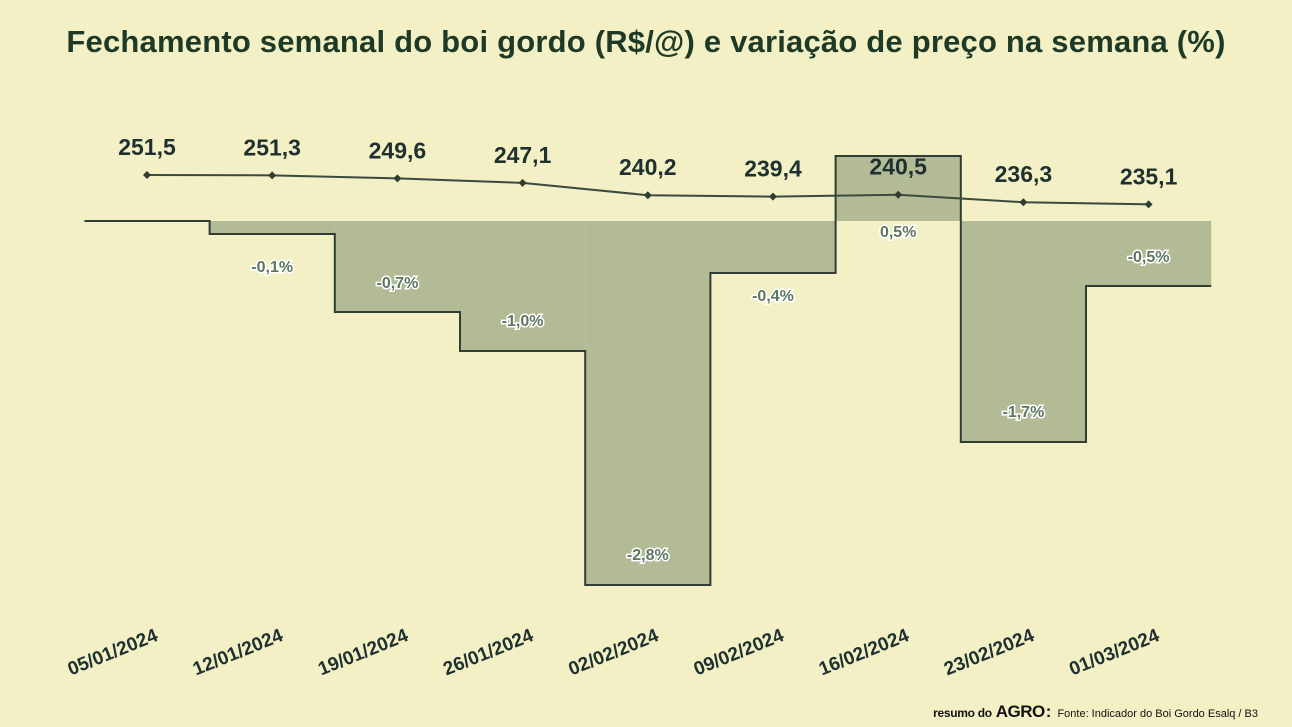  What do you see at coordinates (773, 169) in the screenshot?
I see `price-label-5: 239,4` at bounding box center [773, 169].